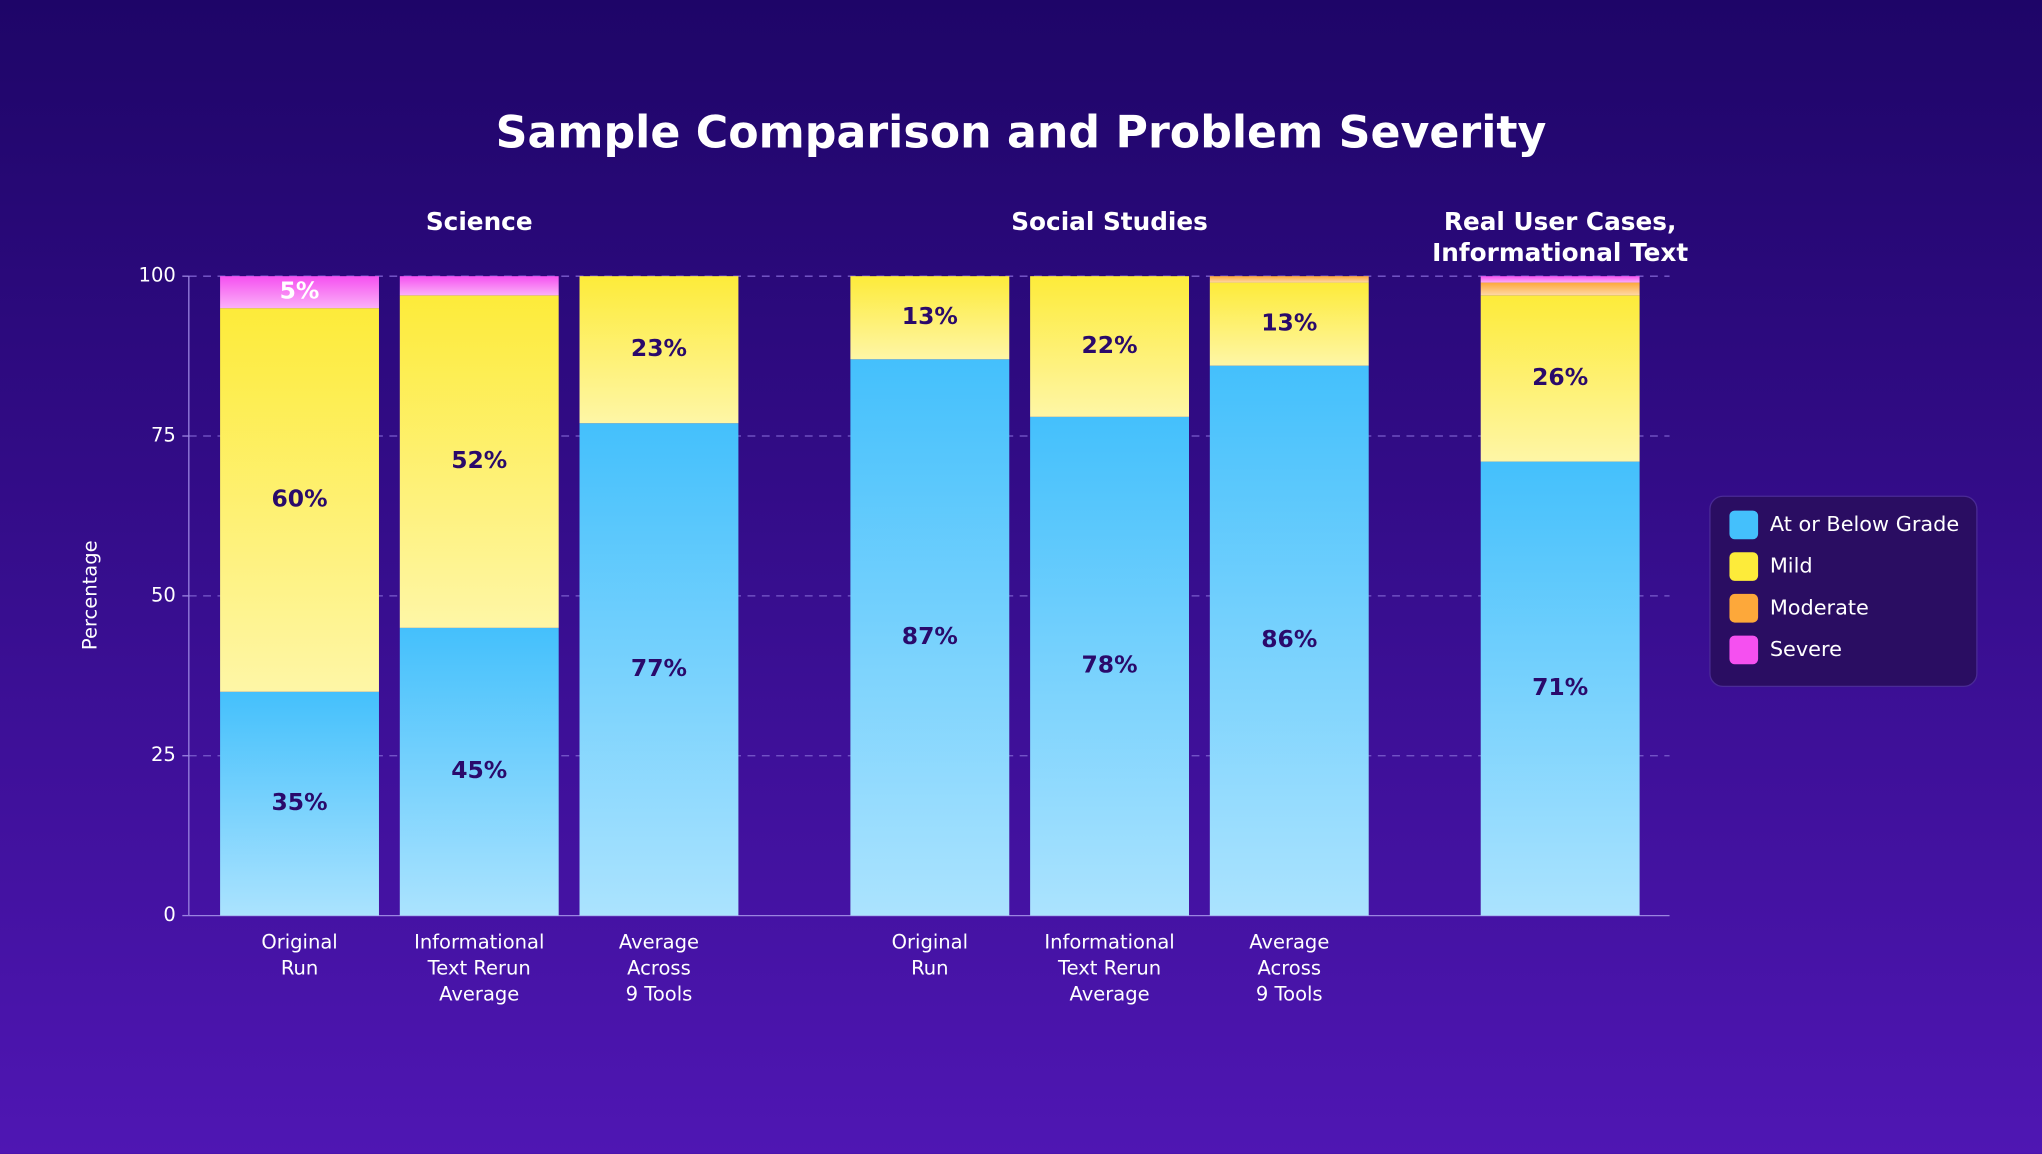 This screenshot has height=1154, width=2042. Describe the element at coordinates (1560, 221) in the screenshot. I see `group-label: Real User Cases,` at that location.